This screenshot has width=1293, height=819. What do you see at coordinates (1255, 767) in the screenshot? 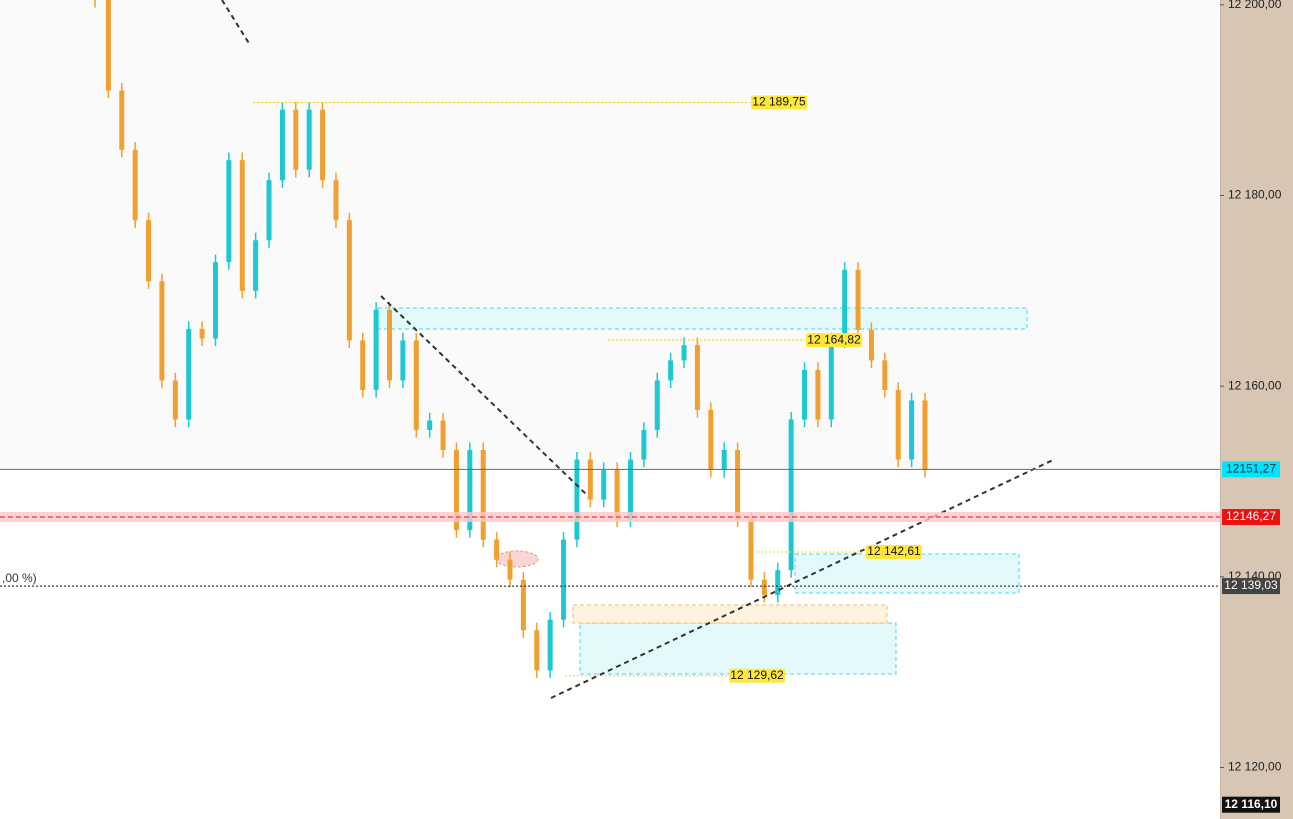
I see `y-tick-label: 12 120,00` at bounding box center [1255, 767].